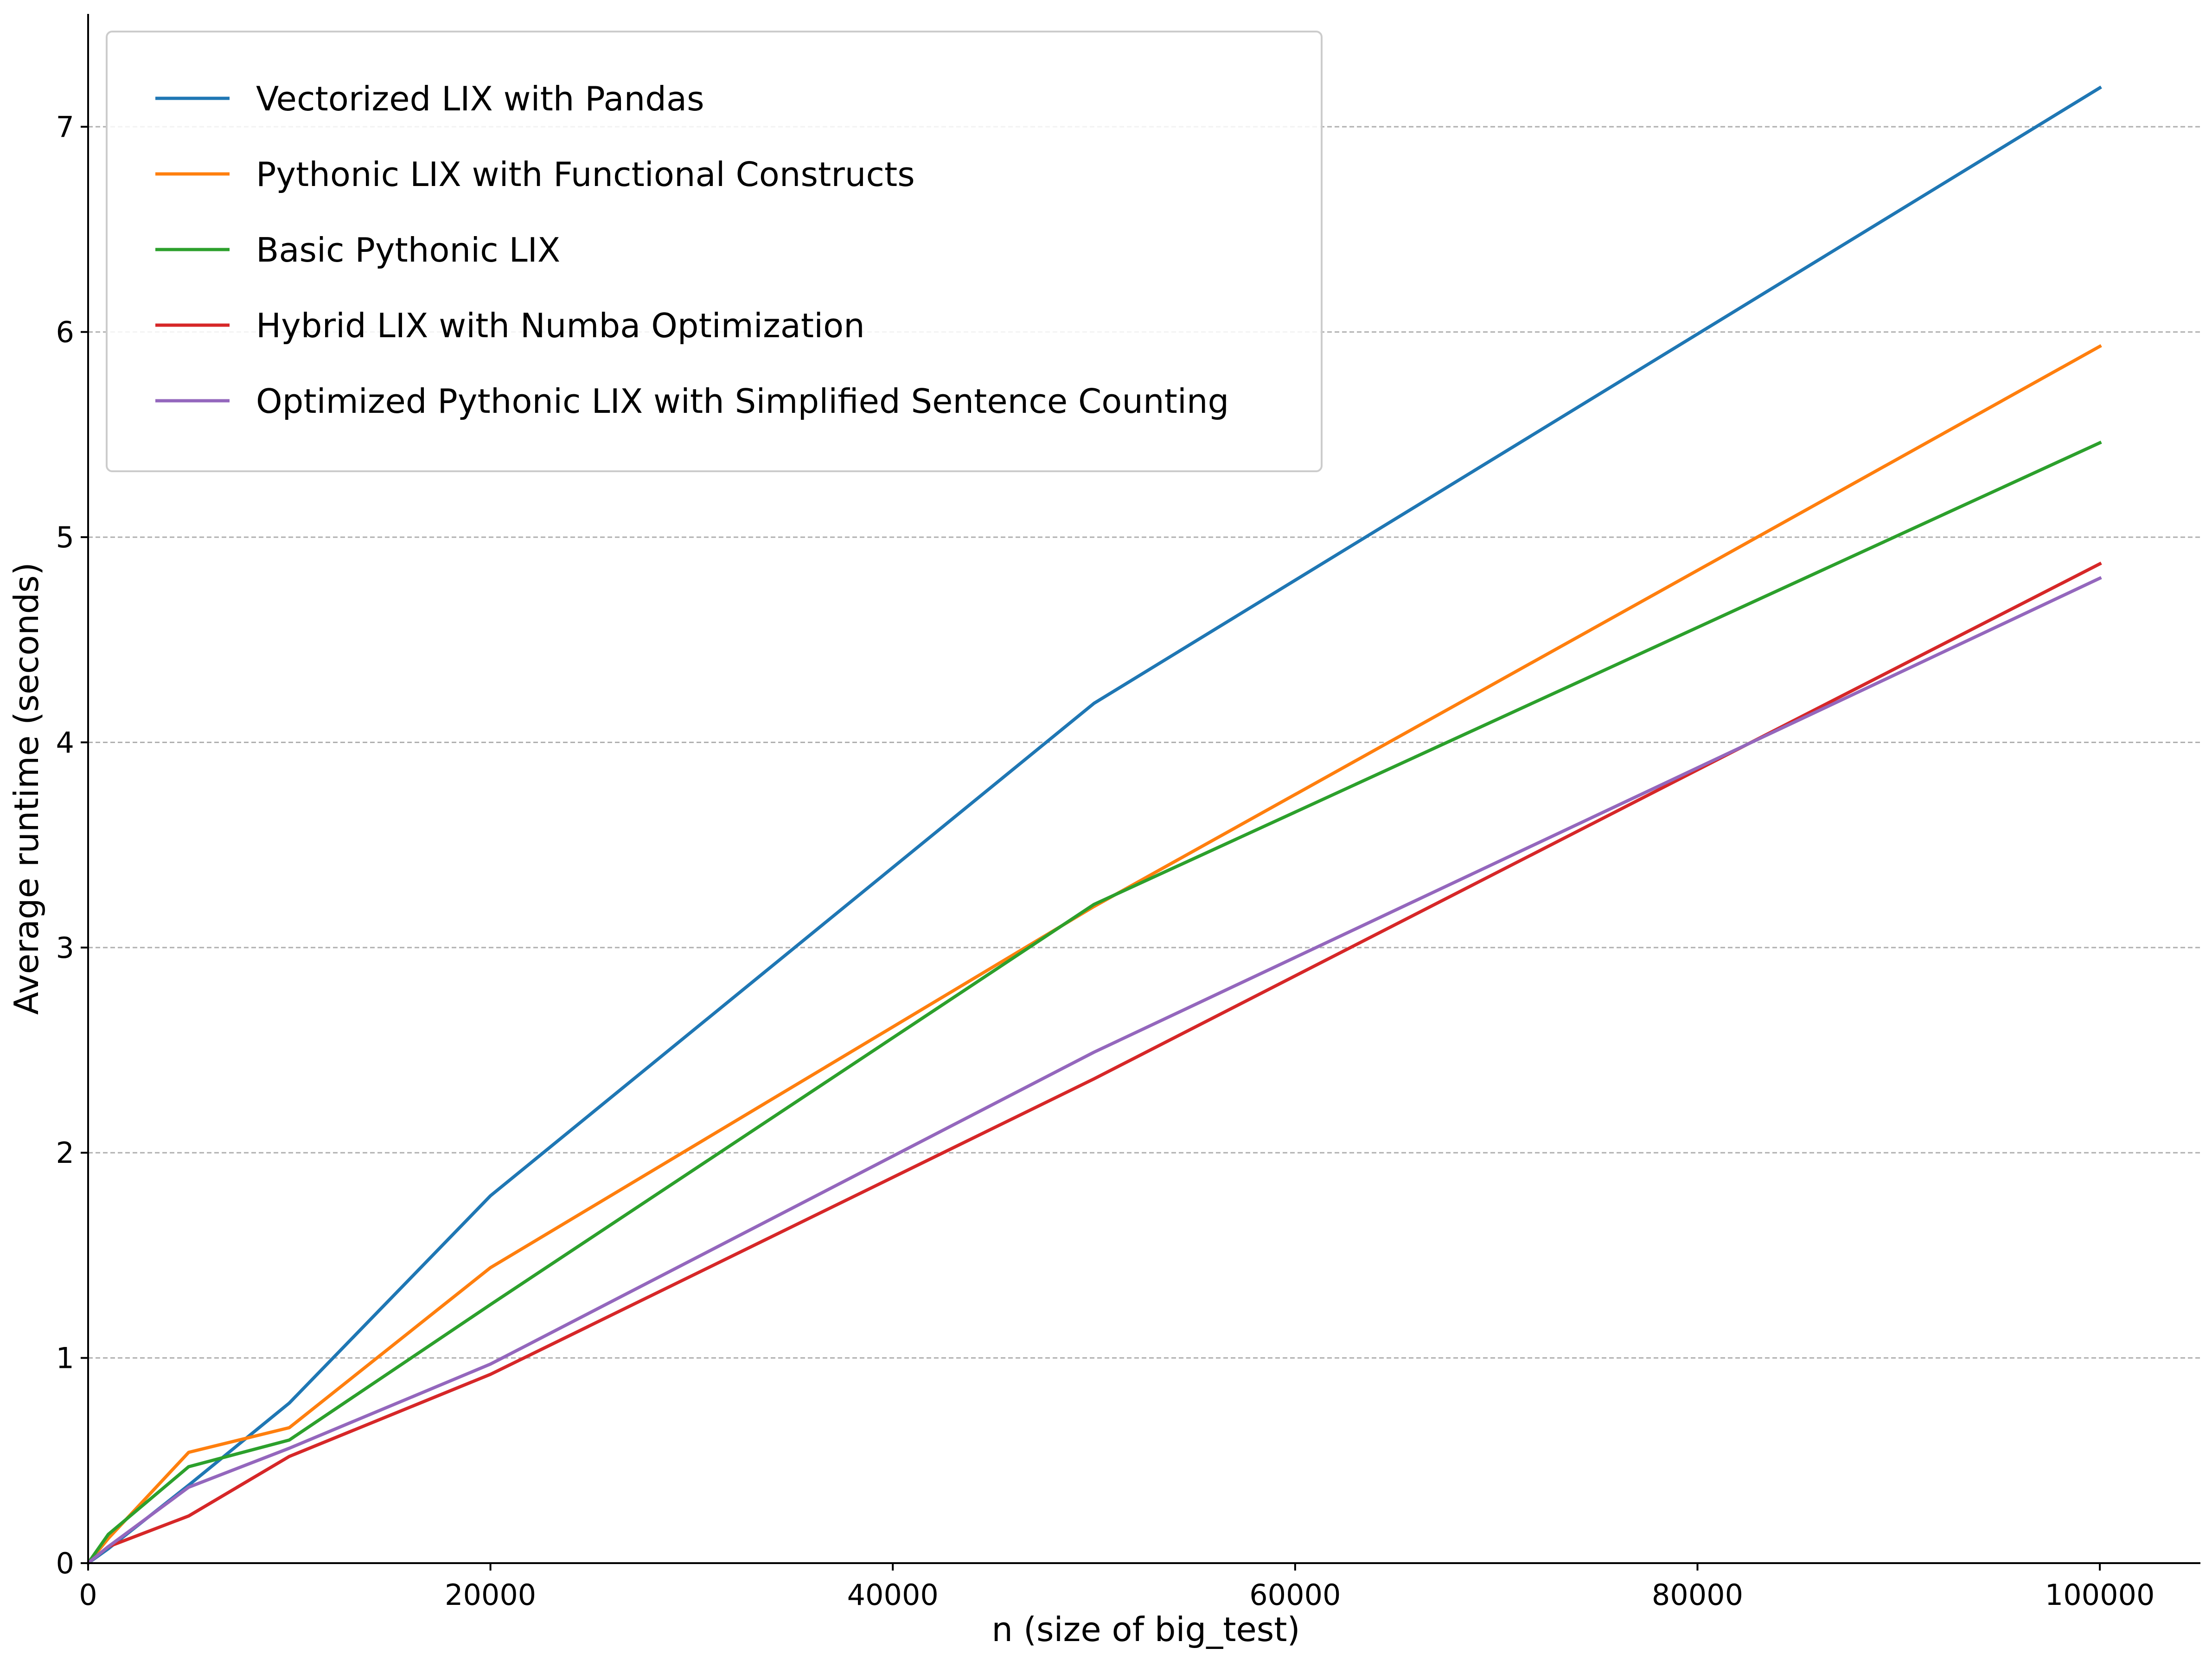  What do you see at coordinates (27, 788) in the screenshot?
I see `y-axis-label: Average runtime (seconds)` at bounding box center [27, 788].